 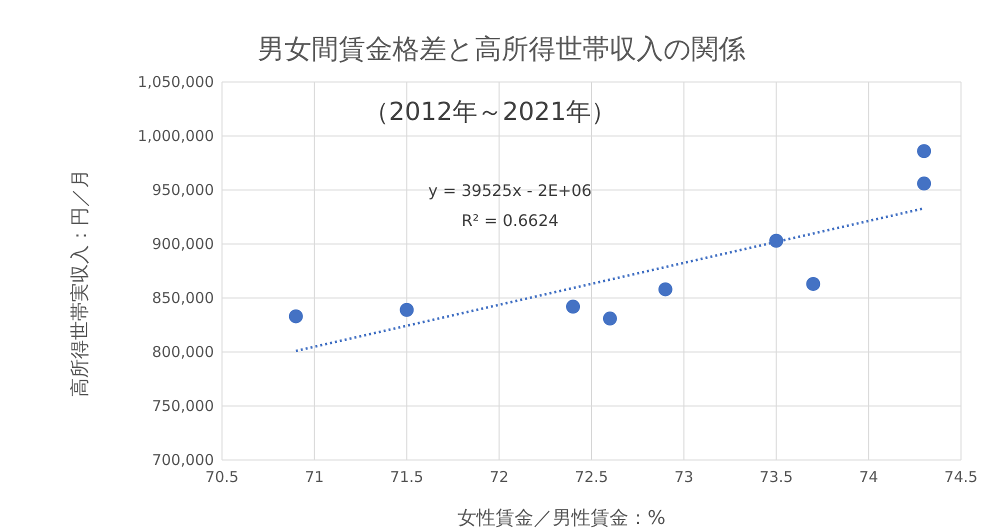 I want to click on y-axis-title: 高所得世帯実収入：円／月, so click(x=80, y=283).